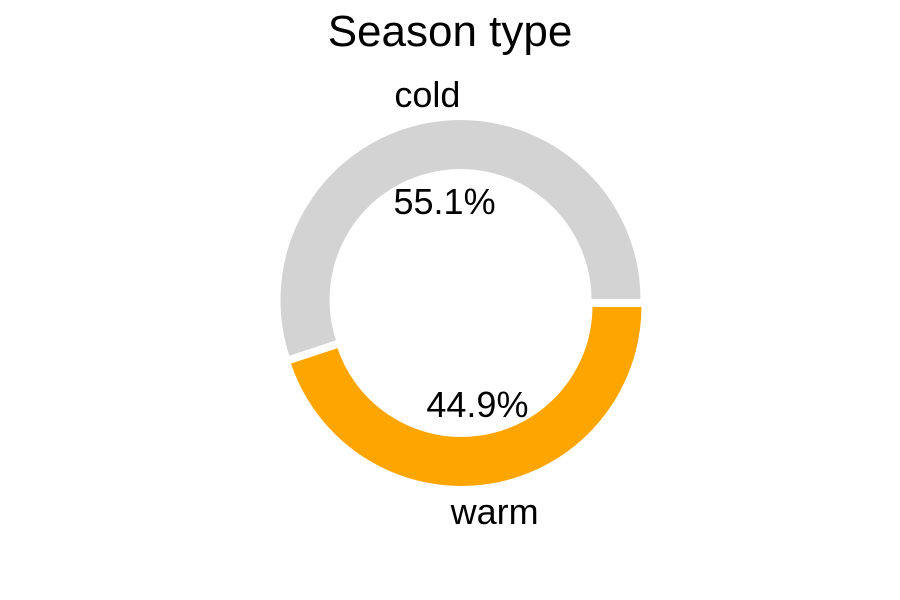 Image resolution: width=900 pixels, height=600 pixels. I want to click on pct-label-warm: 44.9%, so click(477, 404).